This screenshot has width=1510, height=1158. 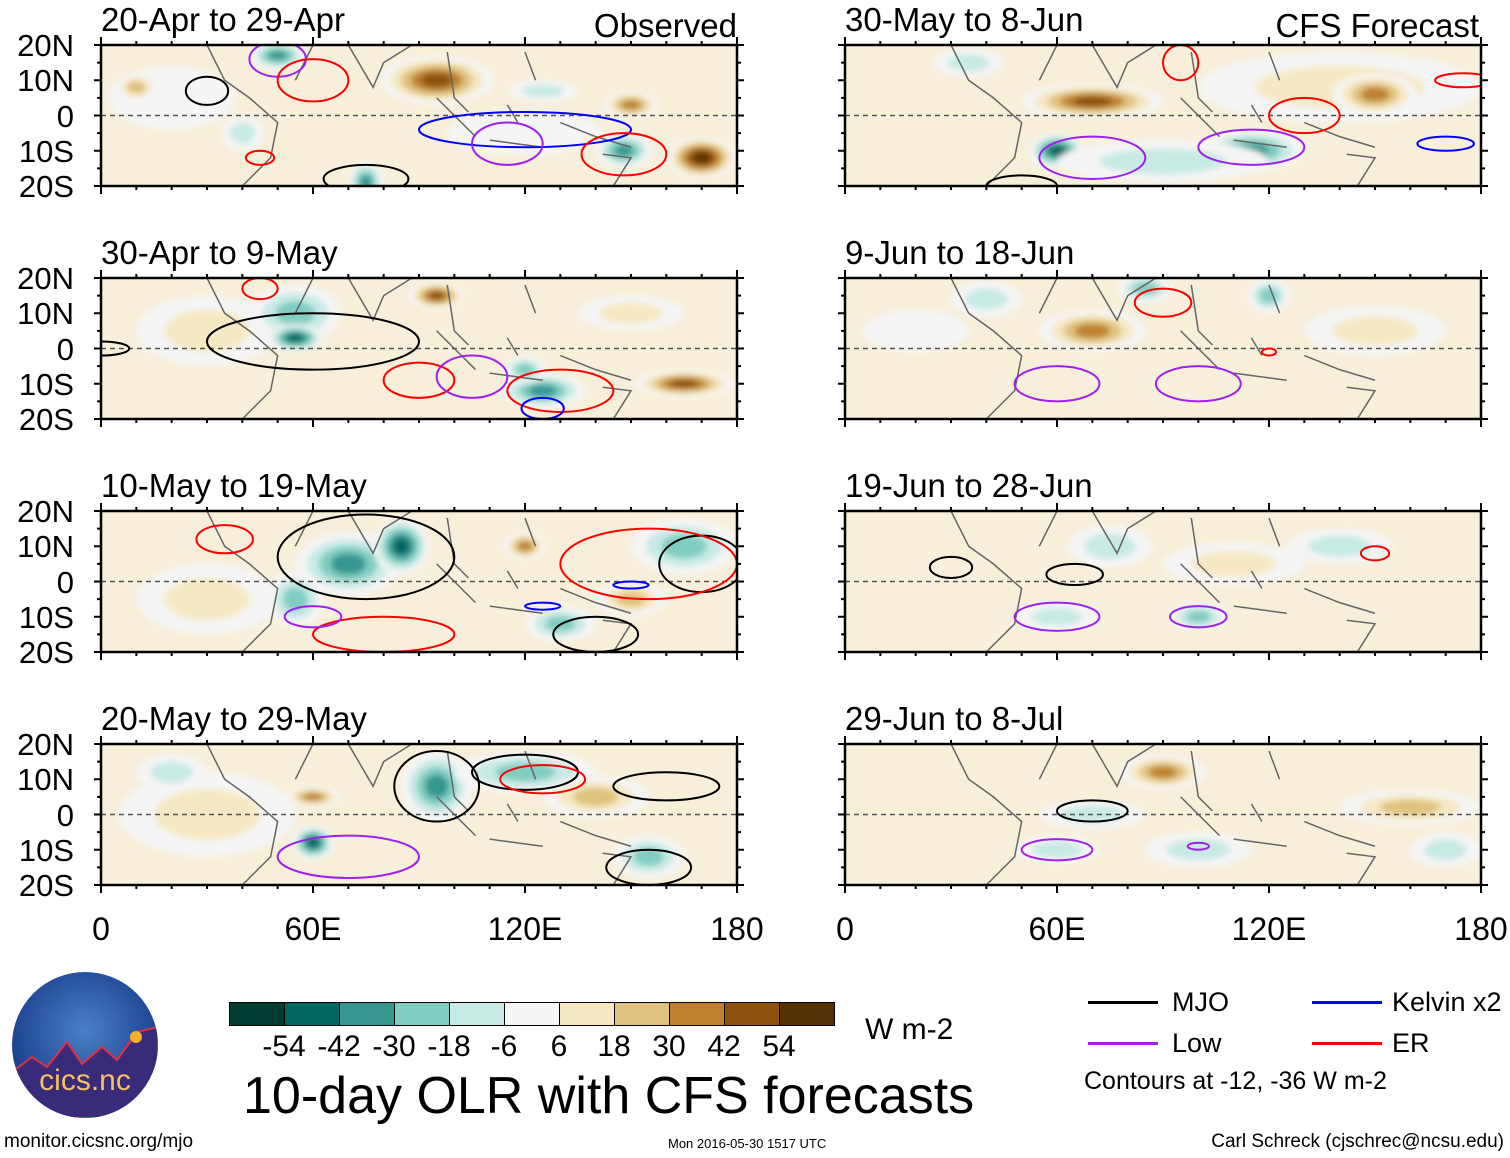 I want to click on colorbar-label: 54, so click(x=779, y=1046).